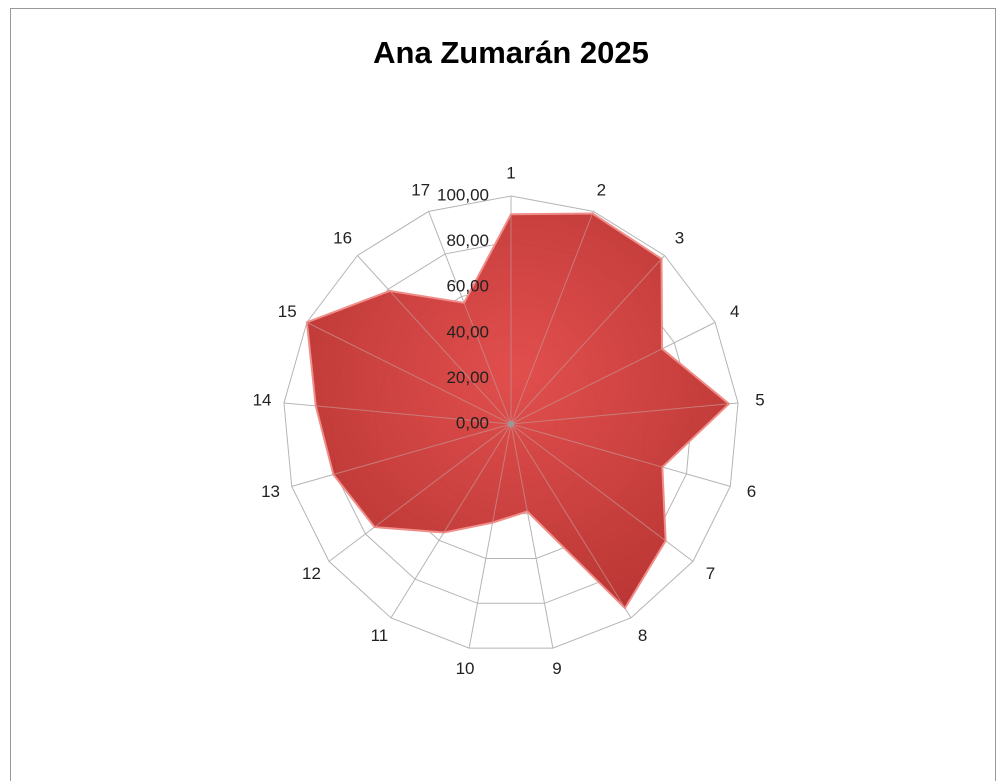  I want to click on center-dot, so click(511, 424).